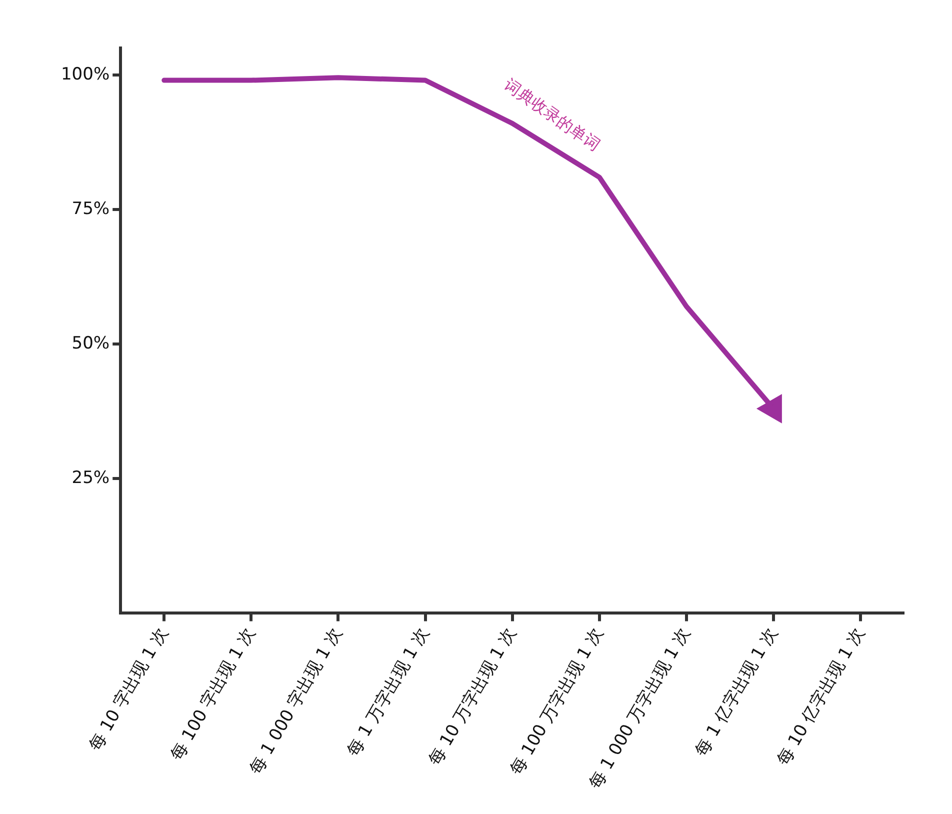 This screenshot has width=952, height=814. I want to click on y-tick-label: 75%, so click(91, 208).